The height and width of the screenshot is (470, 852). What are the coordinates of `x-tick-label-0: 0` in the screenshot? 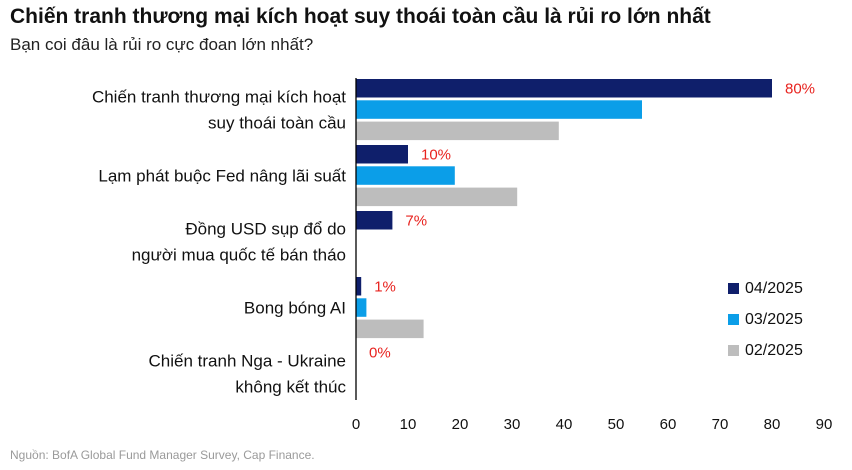 It's located at (356, 424).